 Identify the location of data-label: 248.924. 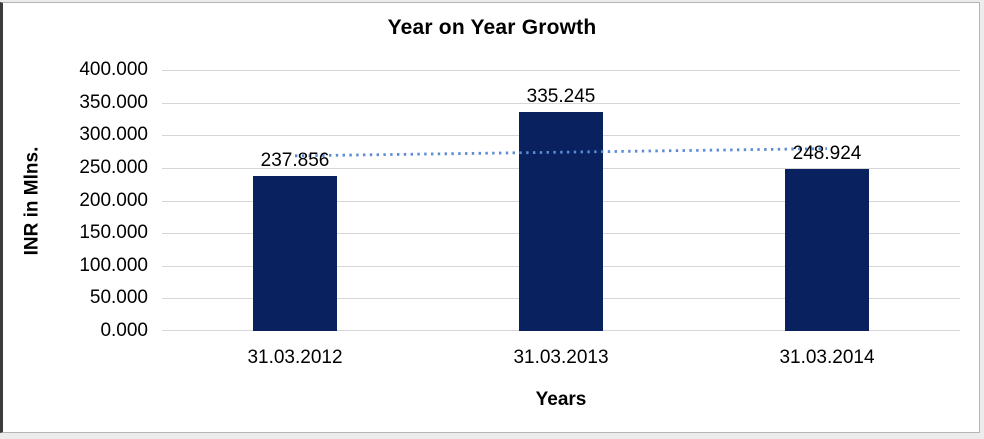
(827, 153).